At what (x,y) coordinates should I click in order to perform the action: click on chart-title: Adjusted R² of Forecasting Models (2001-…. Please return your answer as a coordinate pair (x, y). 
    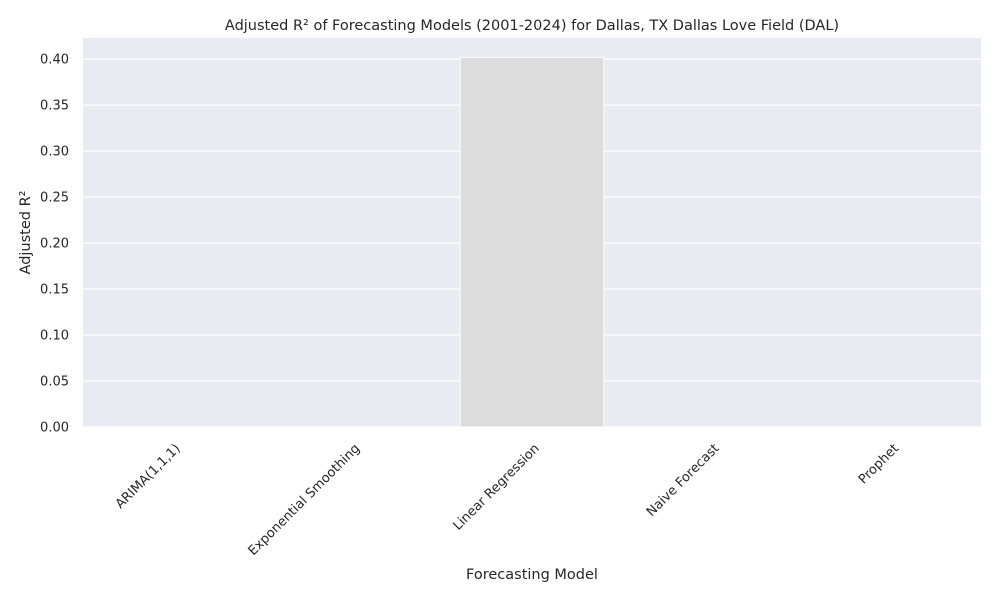
    Looking at the image, I should click on (532, 26).